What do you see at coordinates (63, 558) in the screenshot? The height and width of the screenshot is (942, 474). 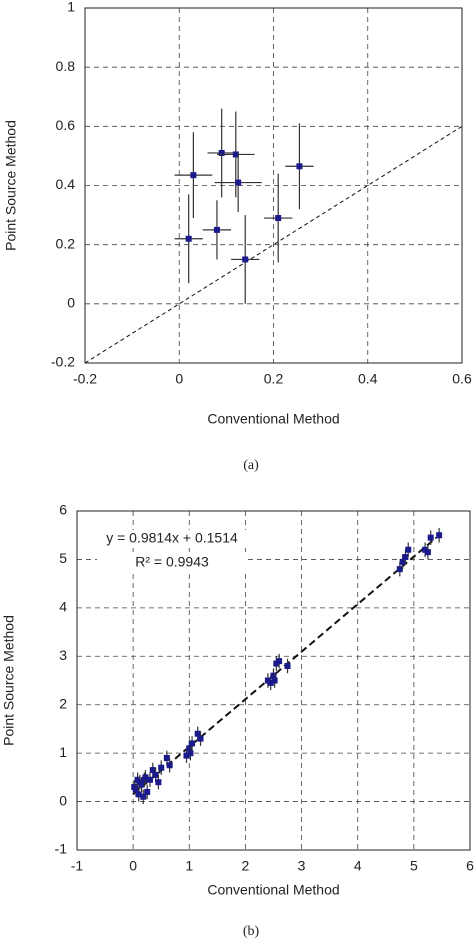 I see `y-tick-label: 5` at bounding box center [63, 558].